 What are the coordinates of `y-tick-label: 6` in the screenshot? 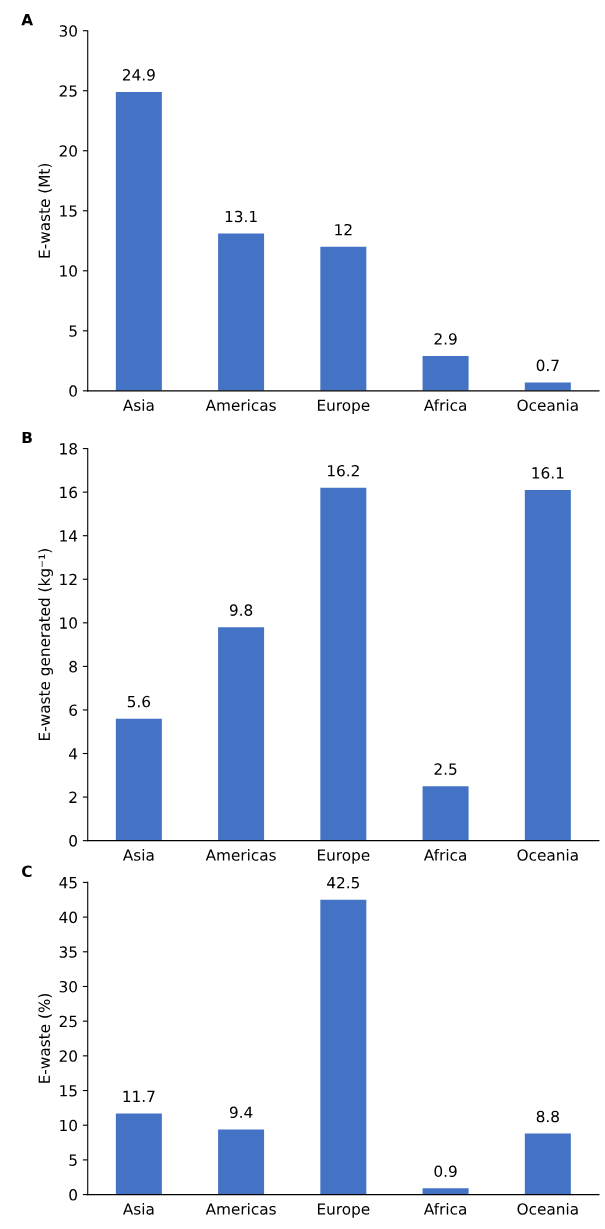 It's located at (73, 710).